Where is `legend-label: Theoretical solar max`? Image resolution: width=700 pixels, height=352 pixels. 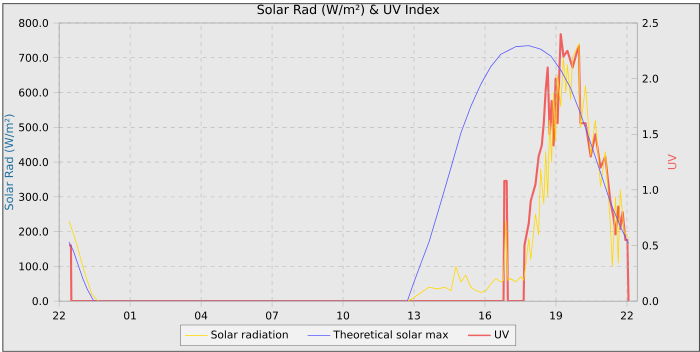
legend-label: Theoretical solar max is located at coordinates (390, 334).